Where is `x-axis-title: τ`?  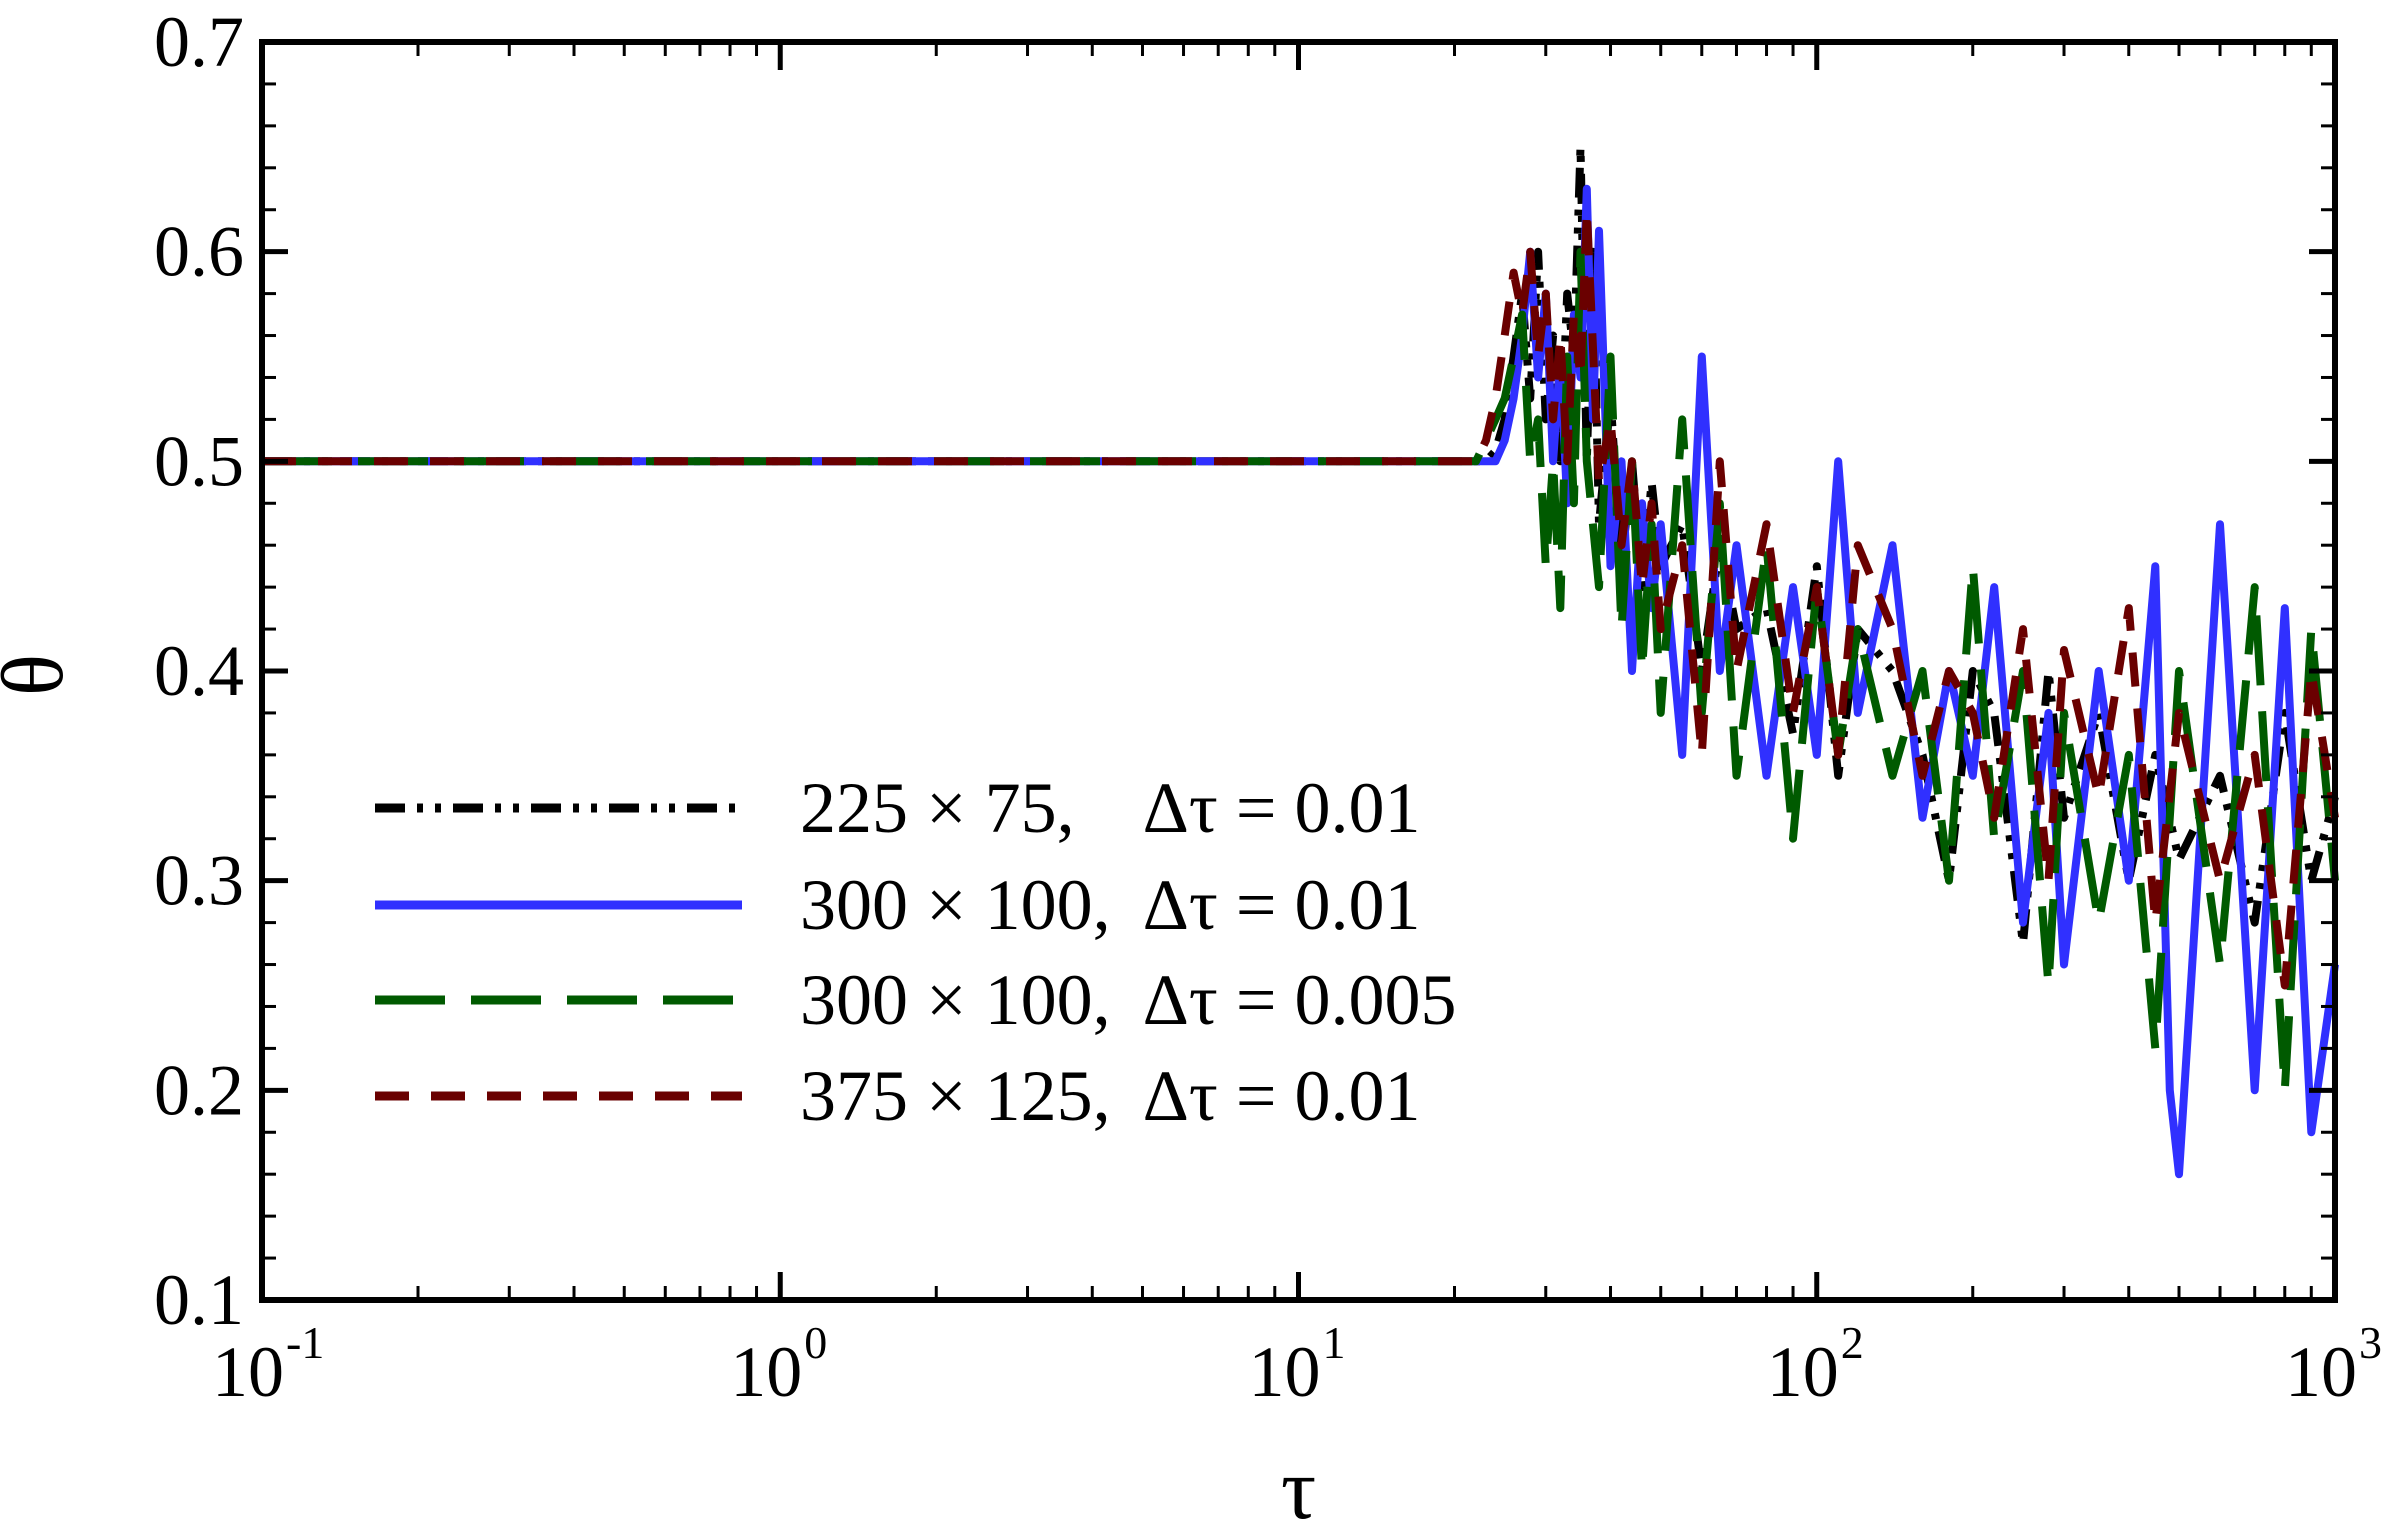 x-axis-title: τ is located at coordinates (1298, 1489).